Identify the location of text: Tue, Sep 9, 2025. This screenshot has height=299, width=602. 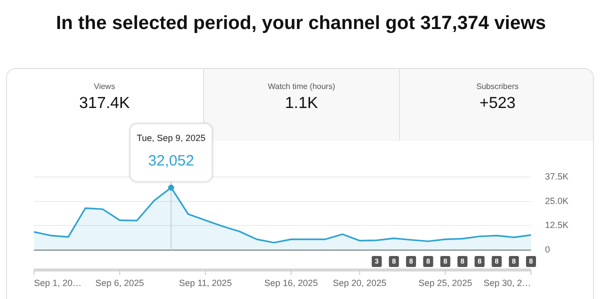
(171, 138).